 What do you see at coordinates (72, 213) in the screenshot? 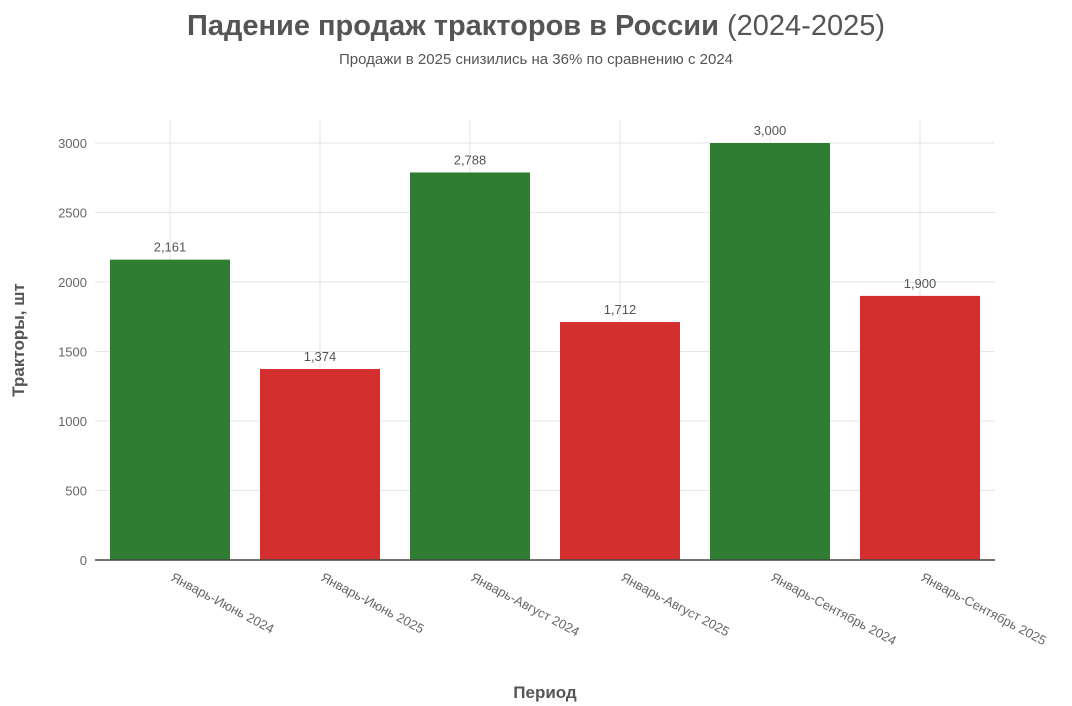
I see `y-tick-label: 2500` at bounding box center [72, 213].